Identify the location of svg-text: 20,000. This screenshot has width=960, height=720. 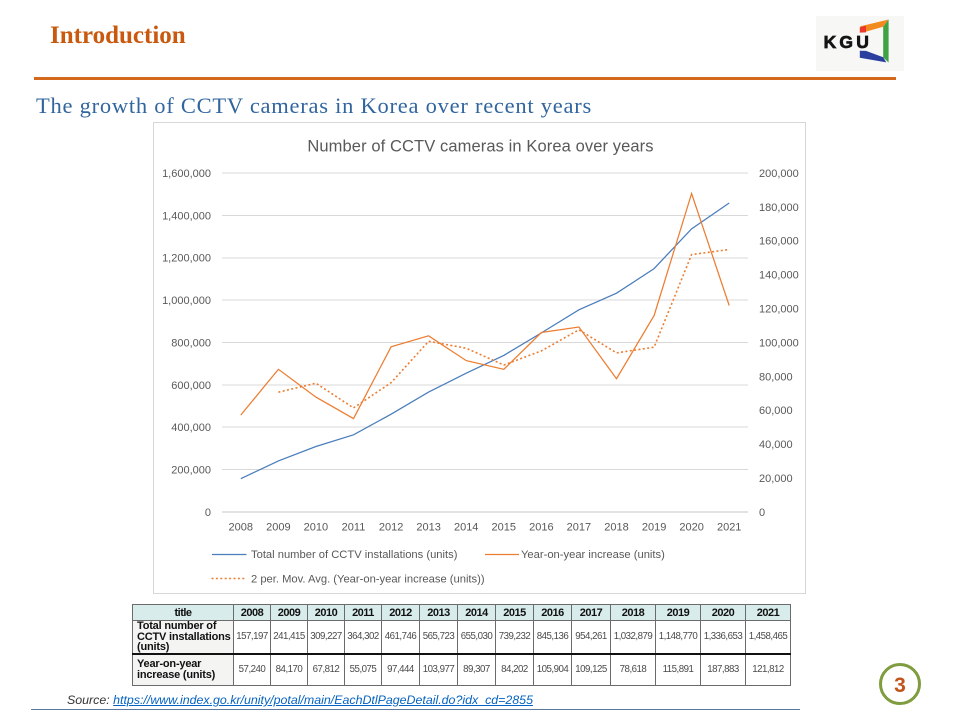
(776, 479).